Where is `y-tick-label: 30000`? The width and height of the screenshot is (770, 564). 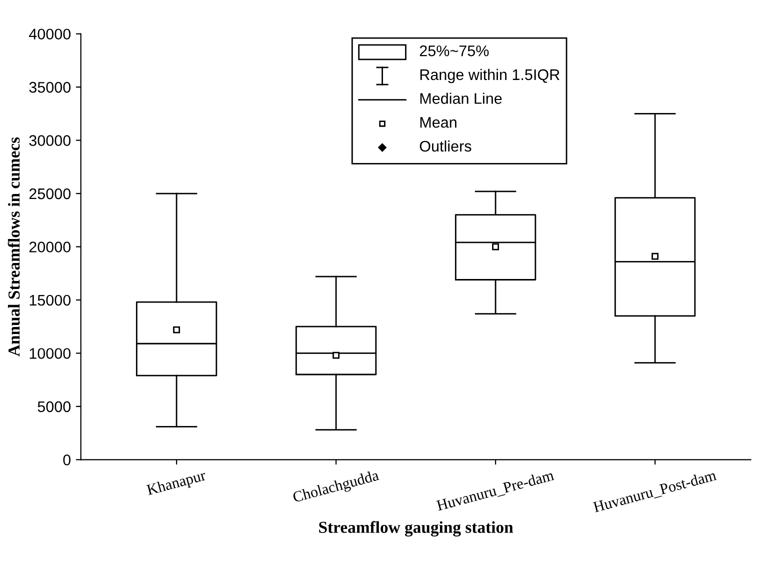 y-tick-label: 30000 is located at coordinates (50, 140).